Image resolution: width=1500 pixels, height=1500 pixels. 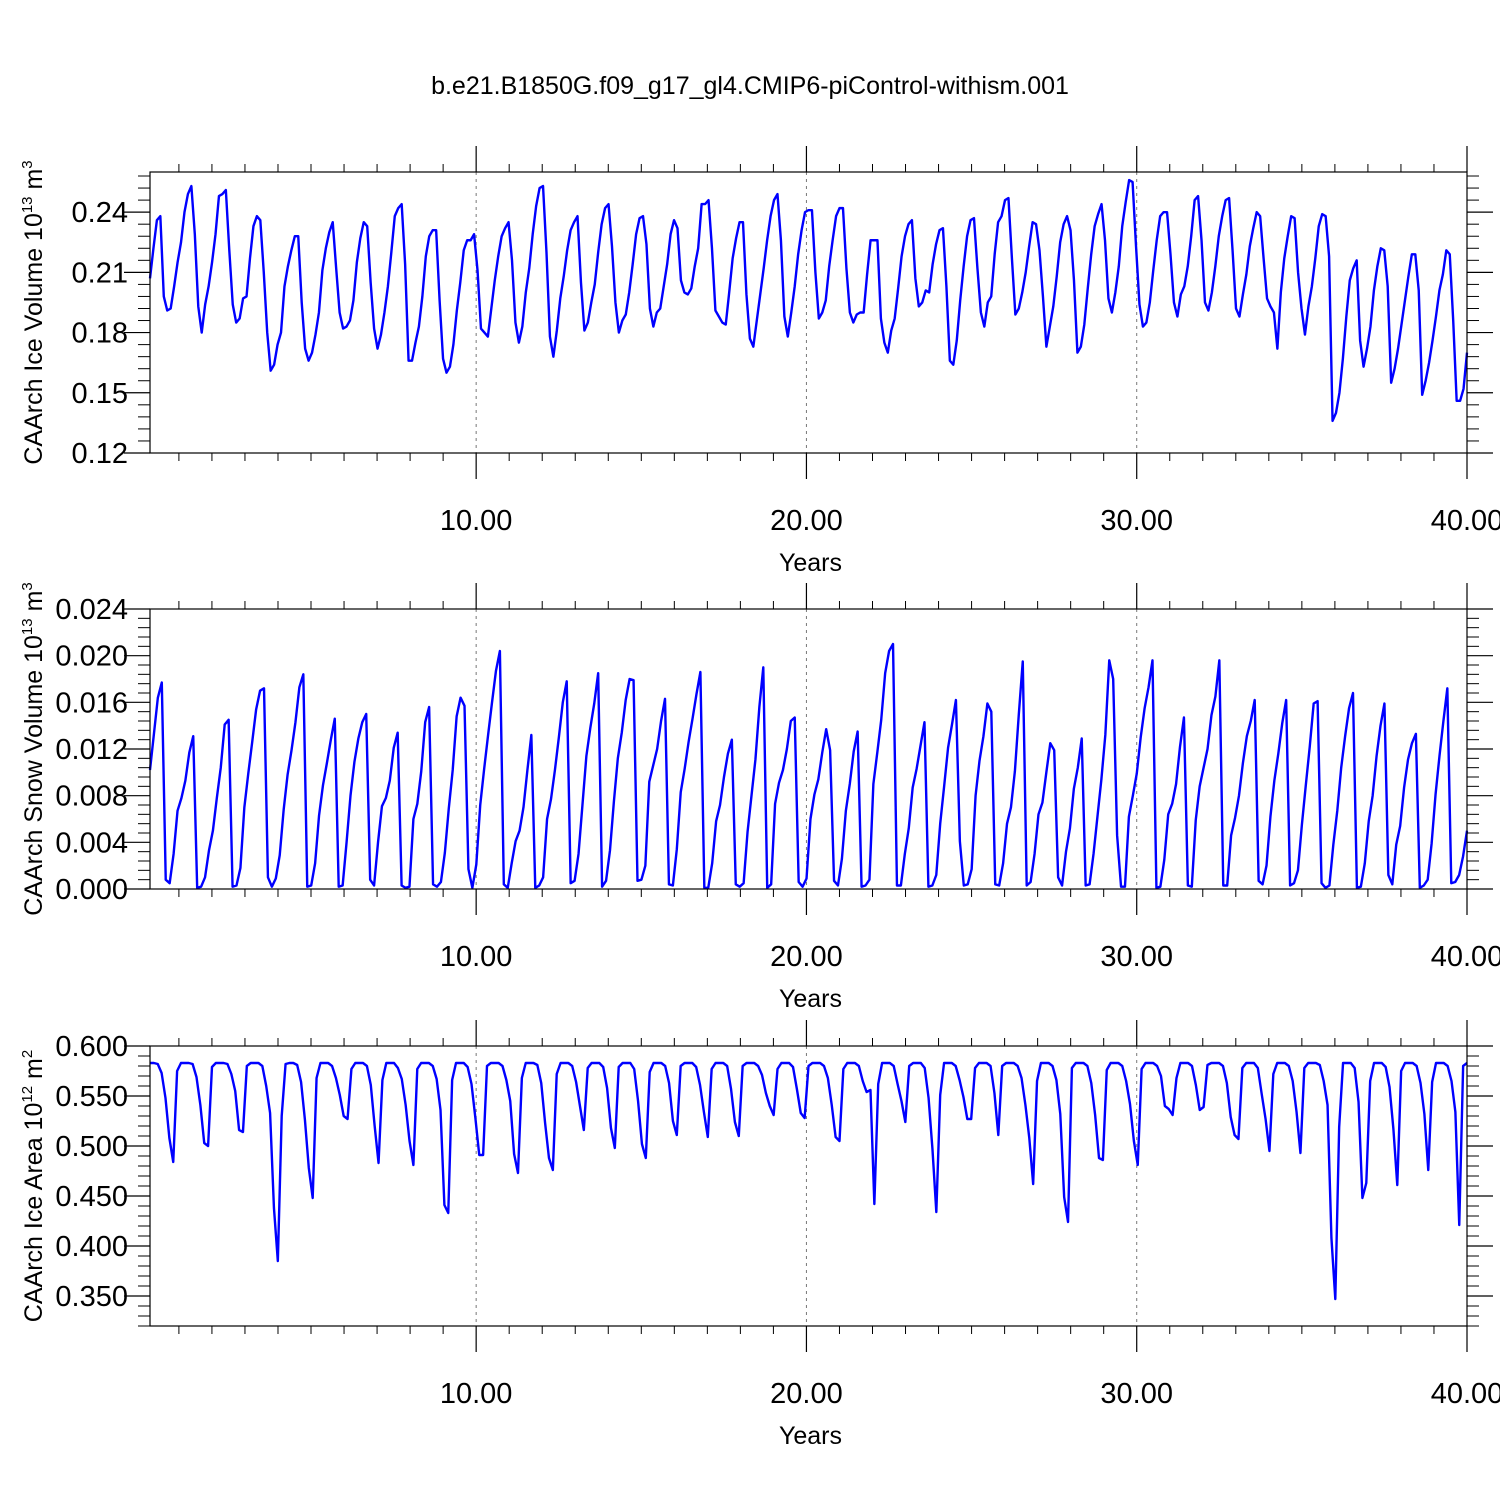 I want to click on y-tick-label: 0.21, so click(x=100, y=273).